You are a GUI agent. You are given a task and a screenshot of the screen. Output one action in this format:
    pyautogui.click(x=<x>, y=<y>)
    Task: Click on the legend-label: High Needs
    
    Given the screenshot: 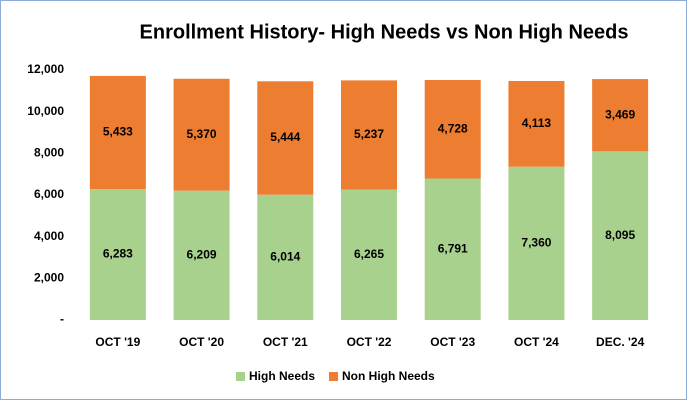 What is the action you would take?
    pyautogui.click(x=282, y=376)
    